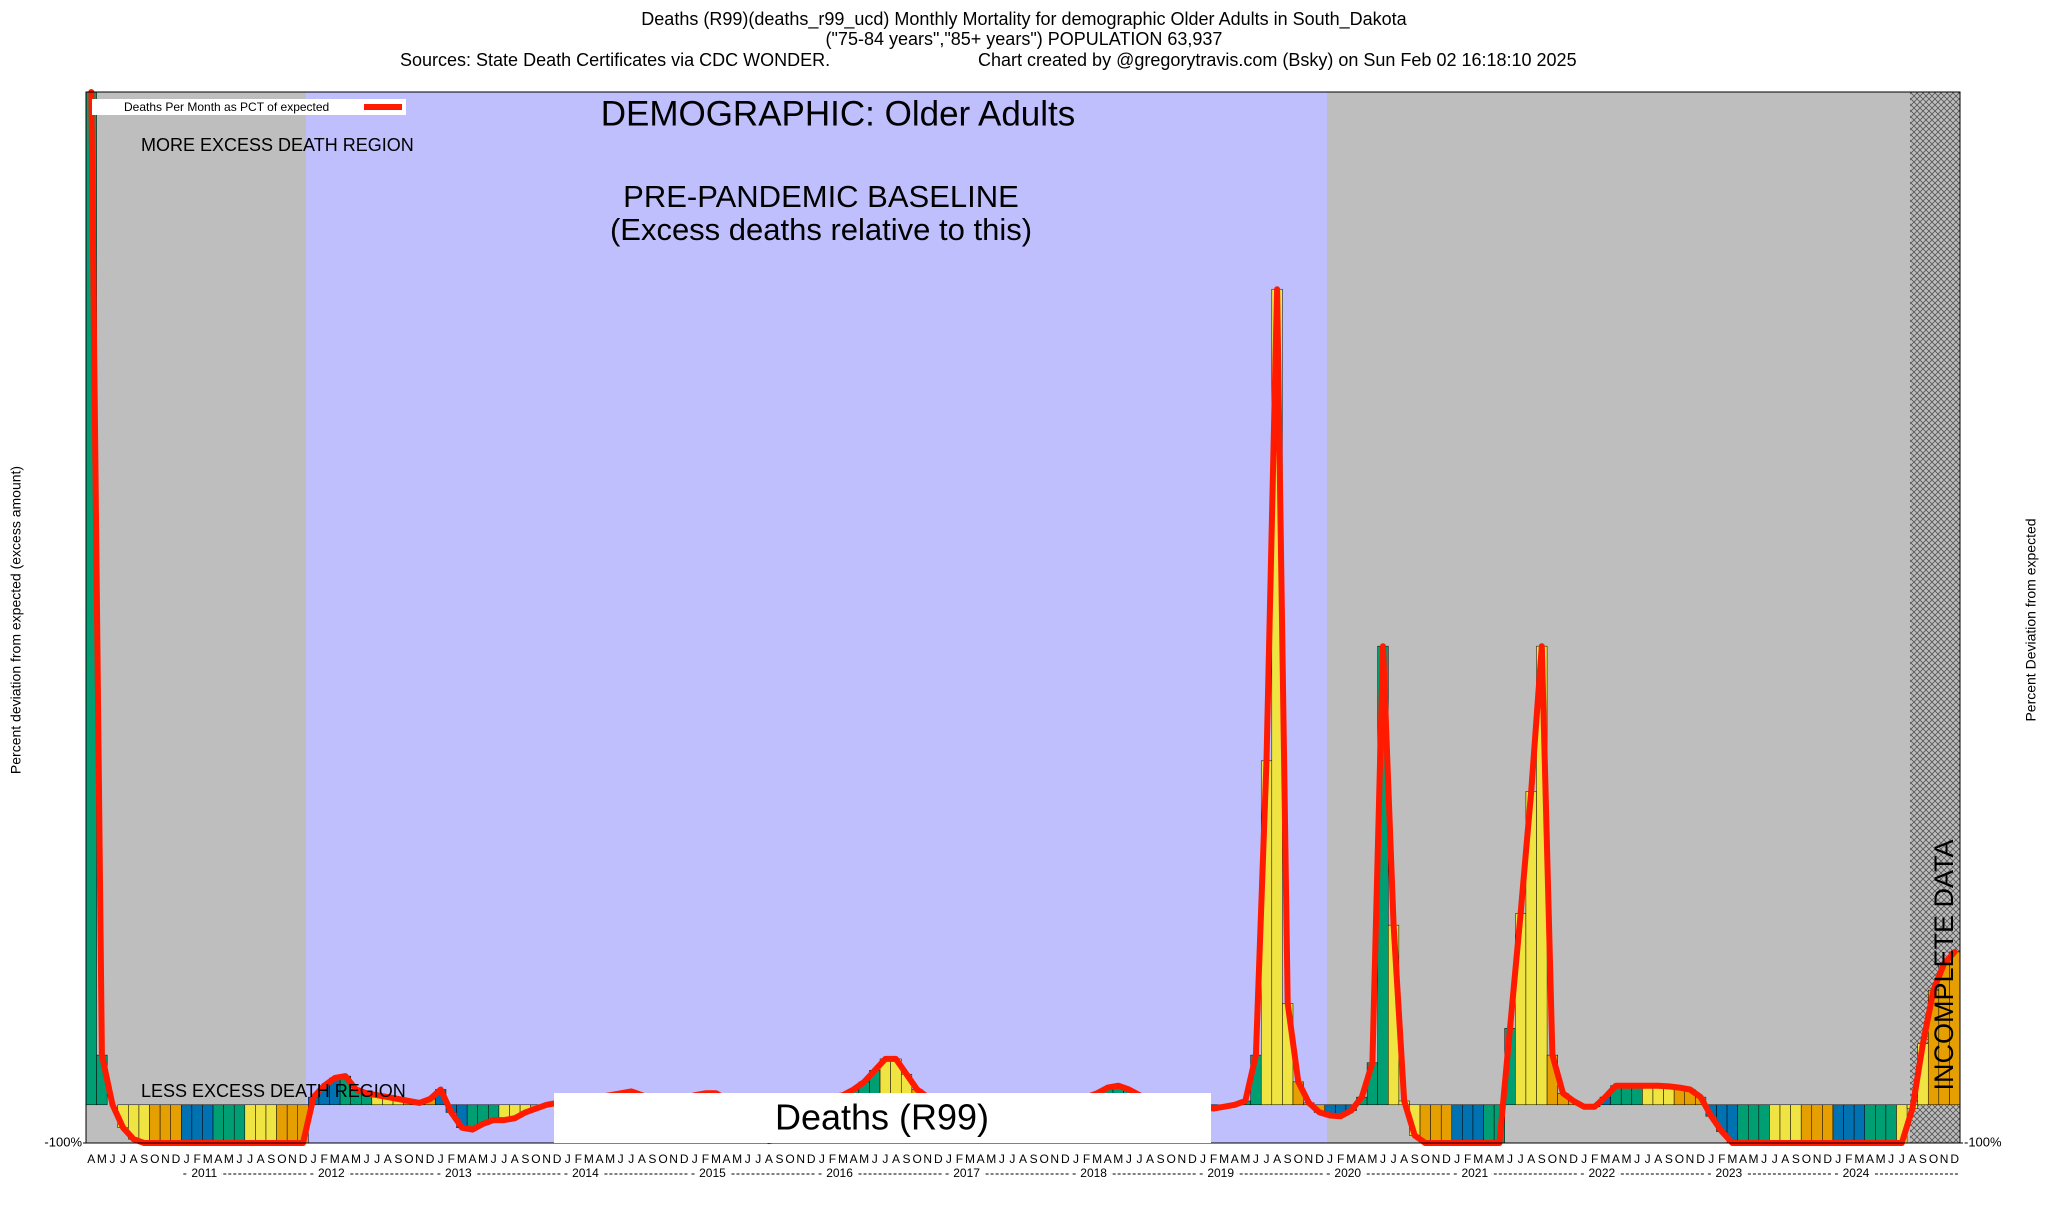 Image resolution: width=2048 pixels, height=1205 pixels. I want to click on heading: DEMOGRAPHIC: Older Adults, so click(838, 113).